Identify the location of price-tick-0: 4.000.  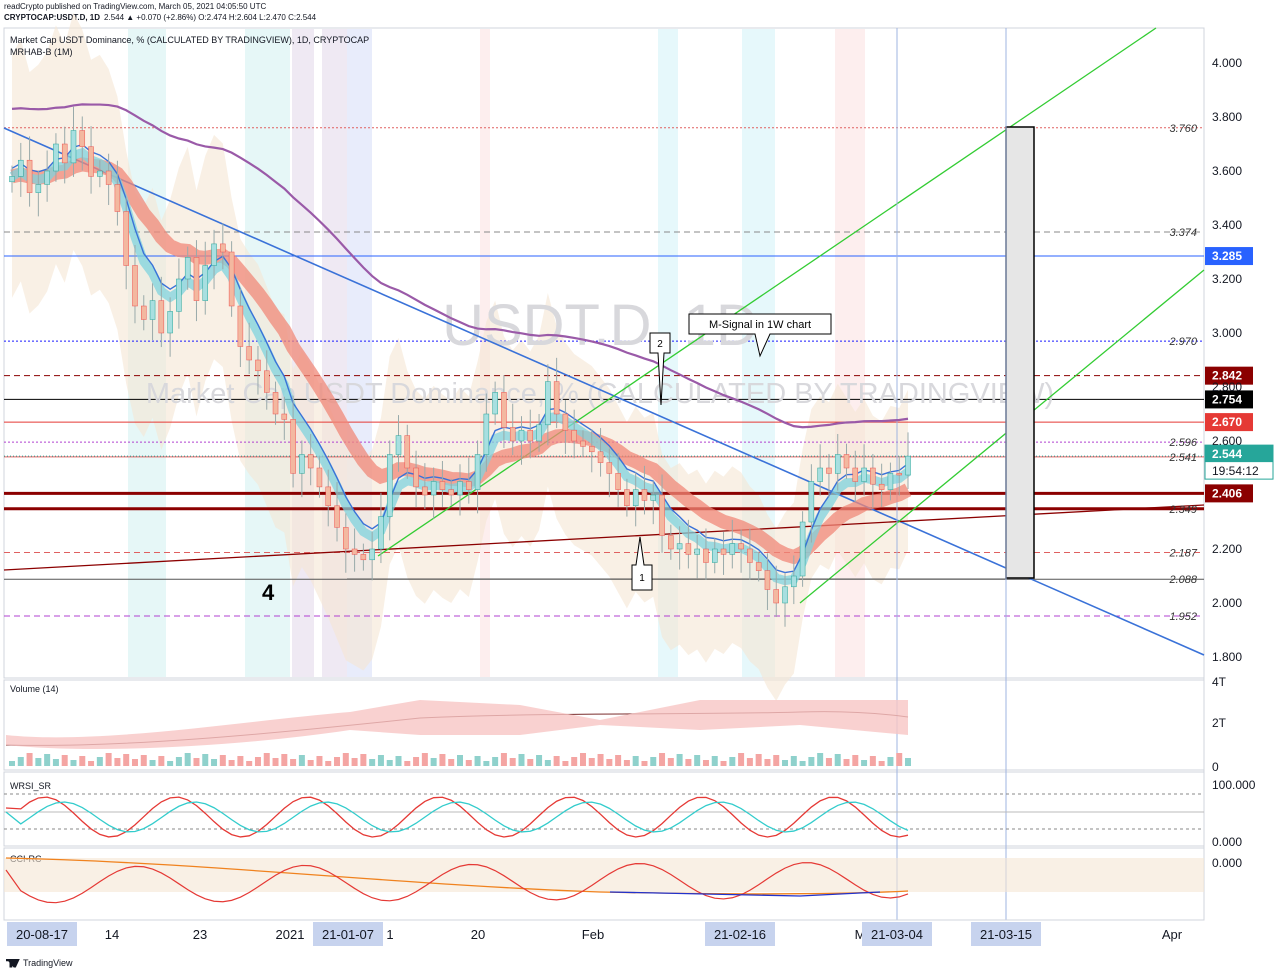
(1227, 63).